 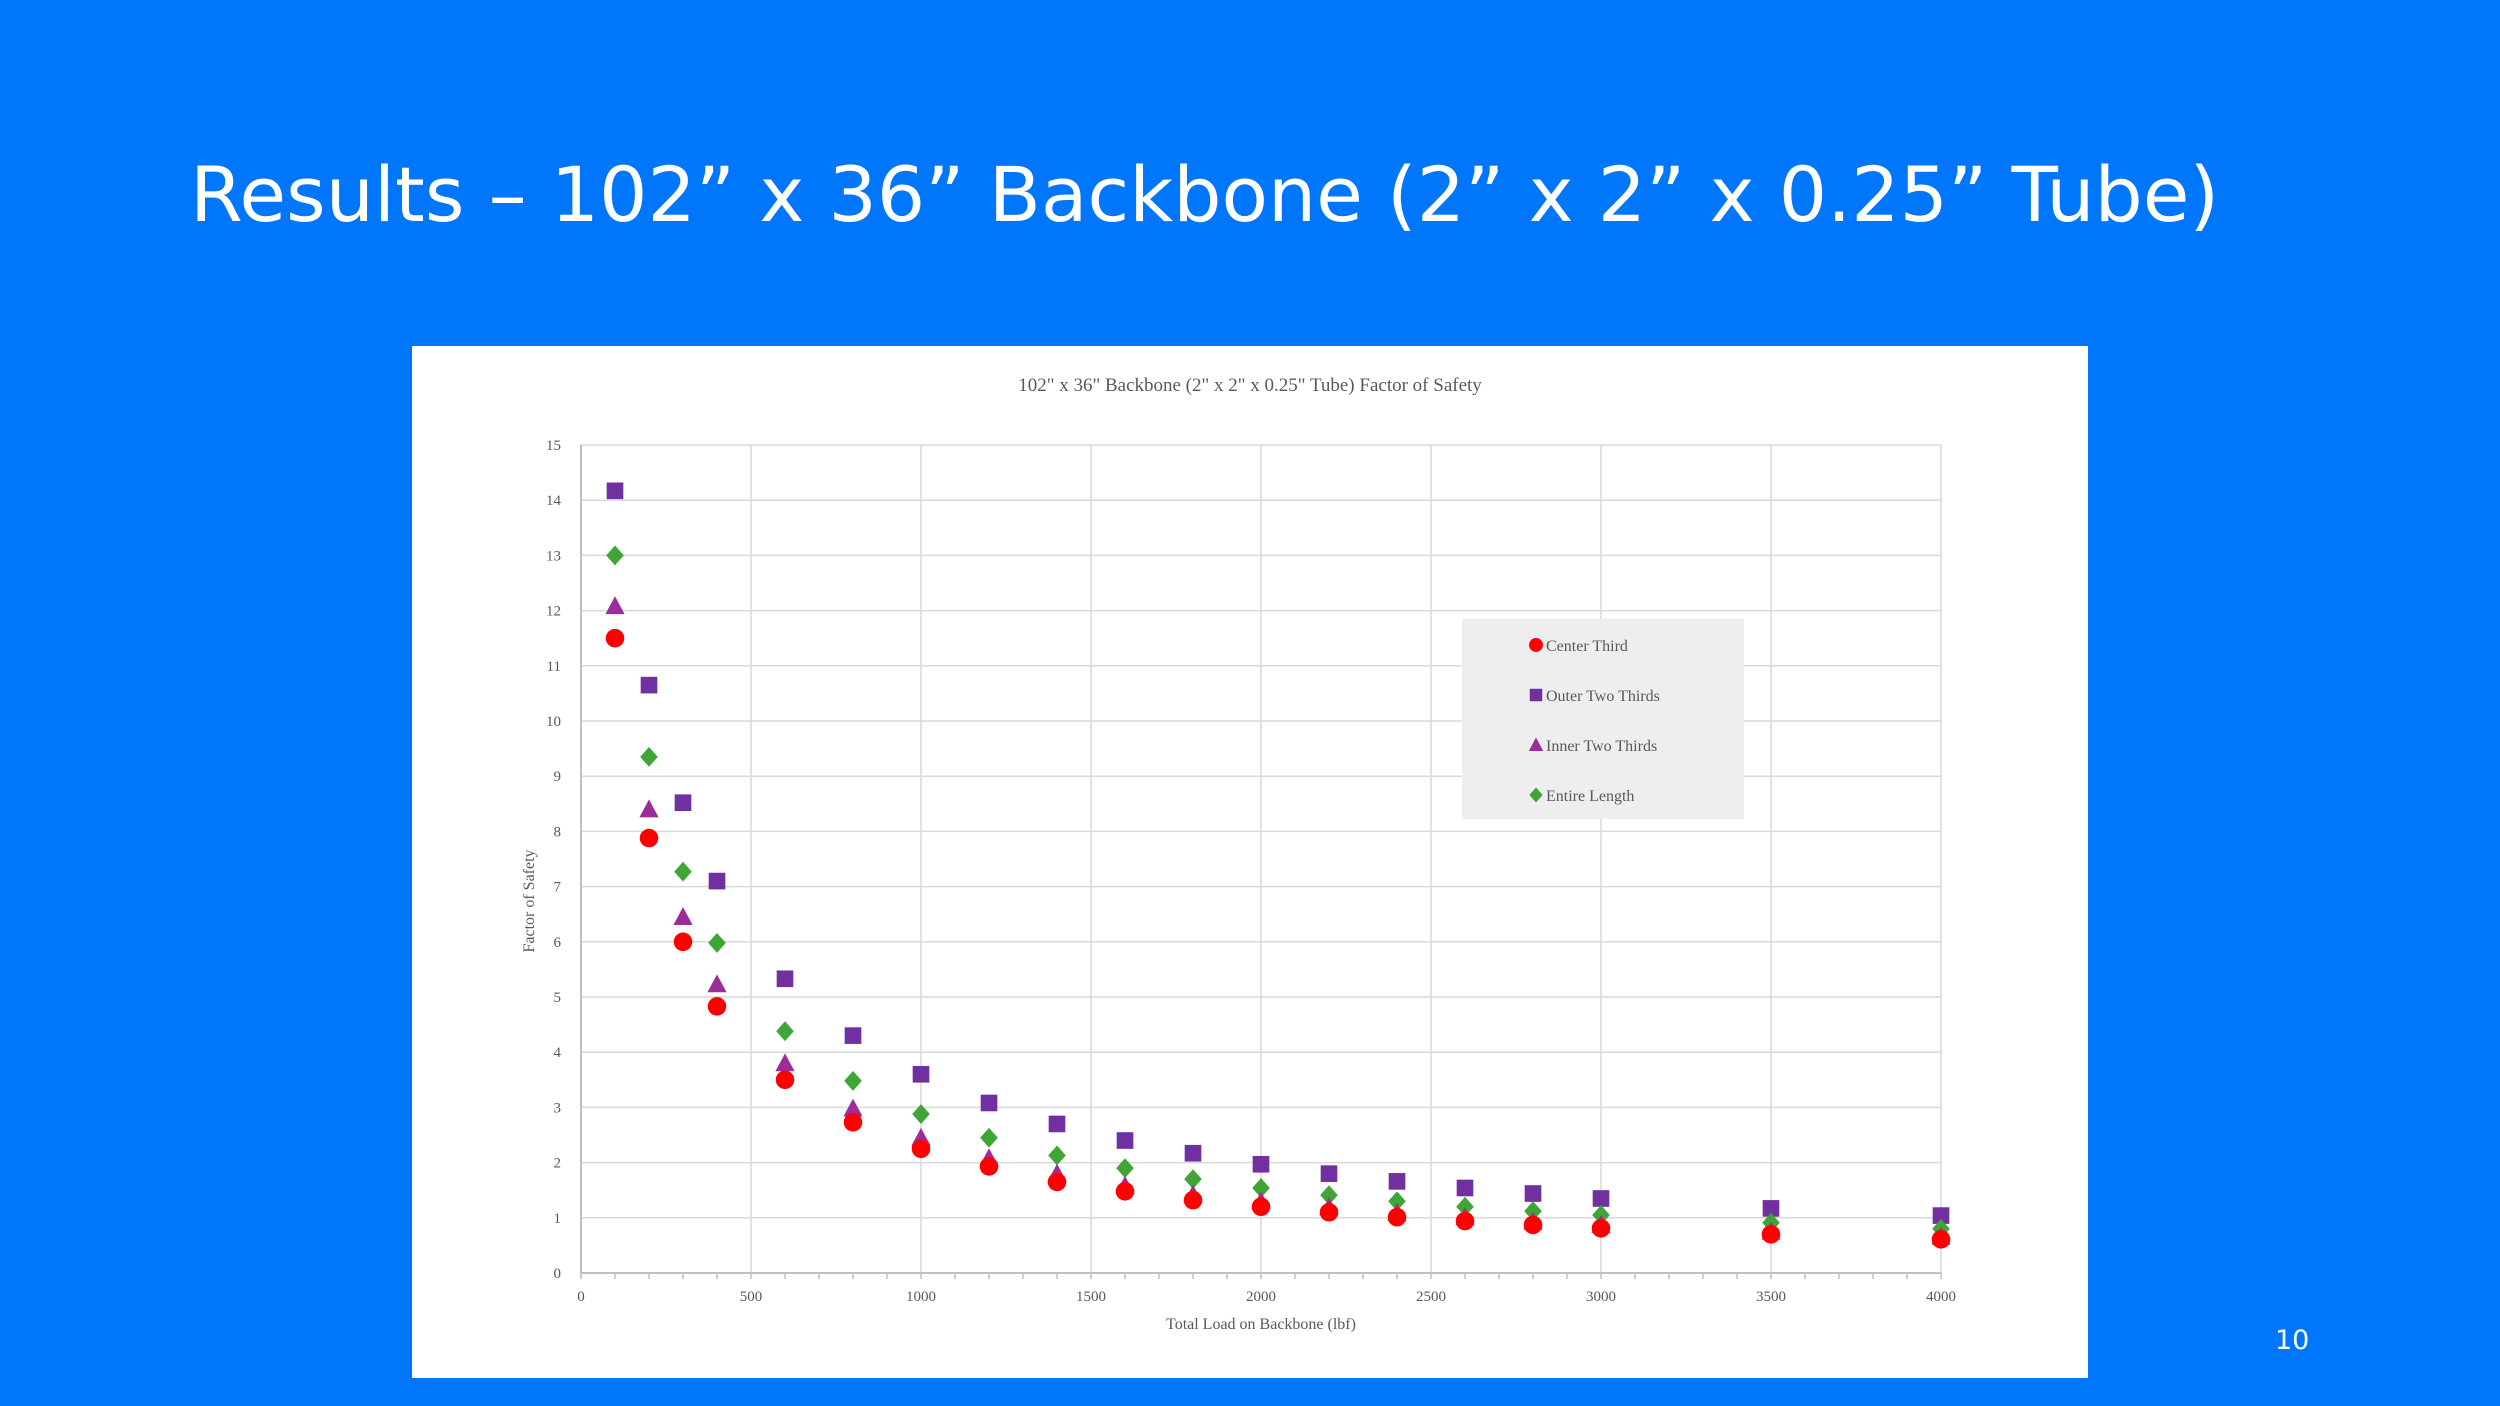 I want to click on y-tick-label: 1, so click(x=558, y=1219).